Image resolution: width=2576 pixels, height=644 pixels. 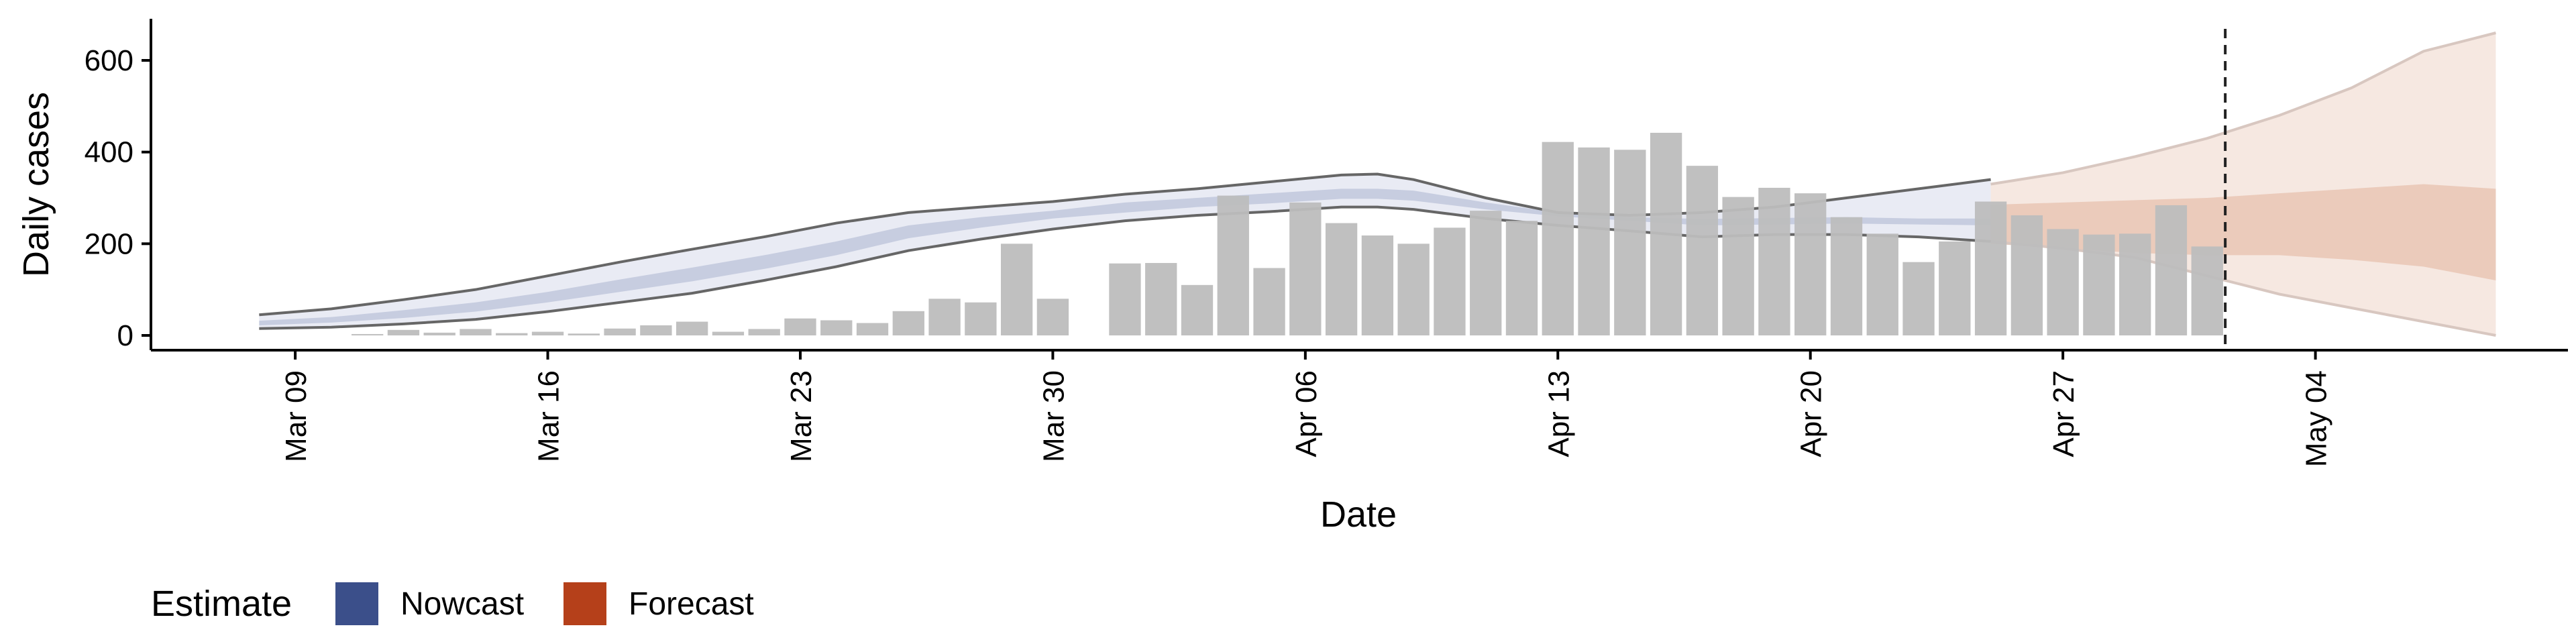 What do you see at coordinates (1306, 414) in the screenshot?
I see `x-tick-label: Apr 06` at bounding box center [1306, 414].